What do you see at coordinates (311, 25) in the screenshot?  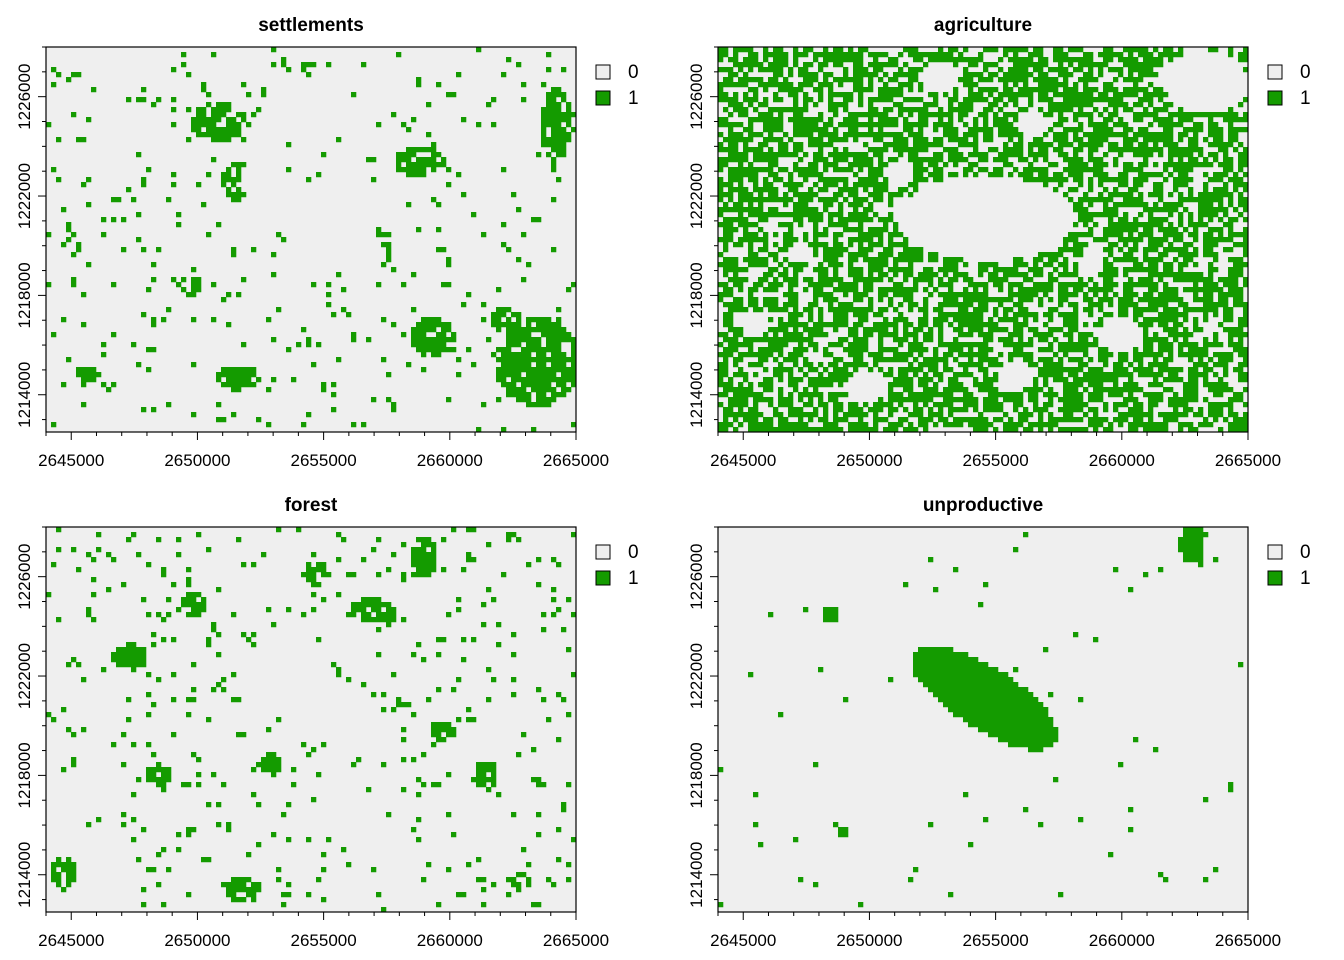 I see `panel-title: settlements` at bounding box center [311, 25].